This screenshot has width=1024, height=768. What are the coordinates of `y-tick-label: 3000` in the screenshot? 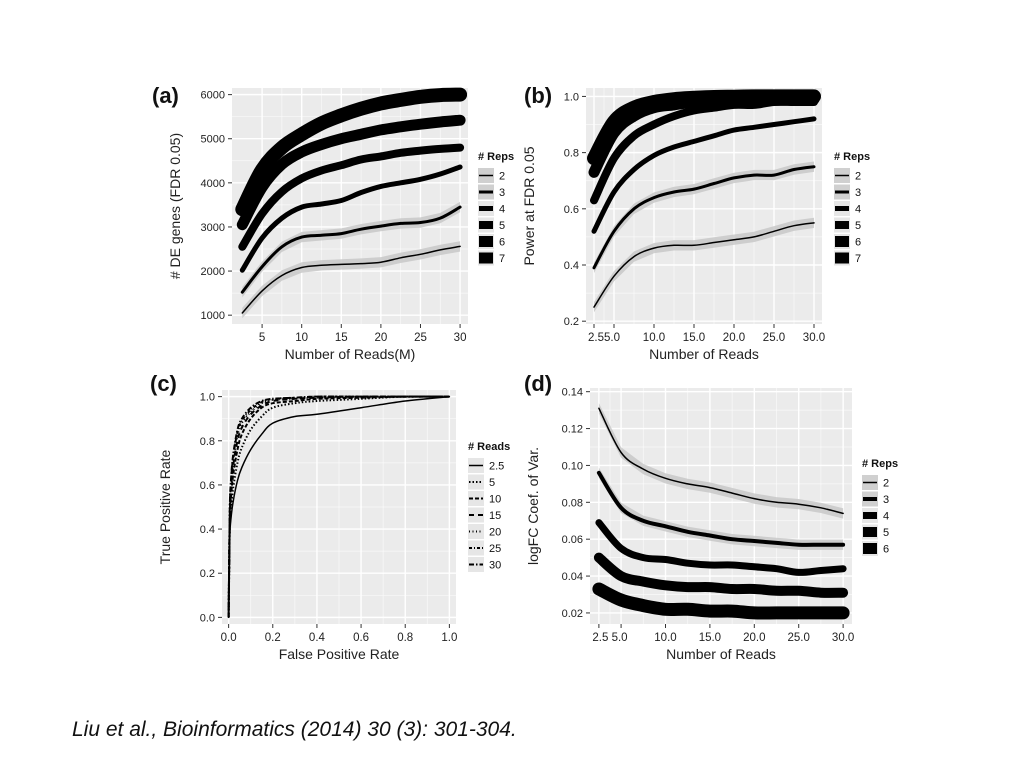 It's located at (213, 228).